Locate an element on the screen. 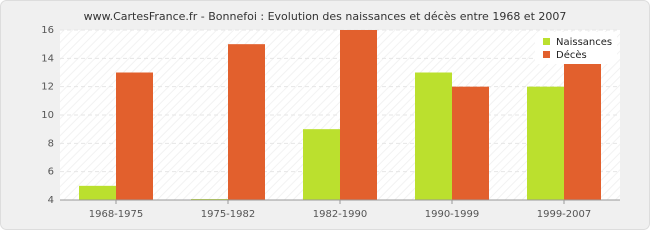 The width and height of the screenshot is (650, 240). y-tick-label: 10 is located at coordinates (47, 115).